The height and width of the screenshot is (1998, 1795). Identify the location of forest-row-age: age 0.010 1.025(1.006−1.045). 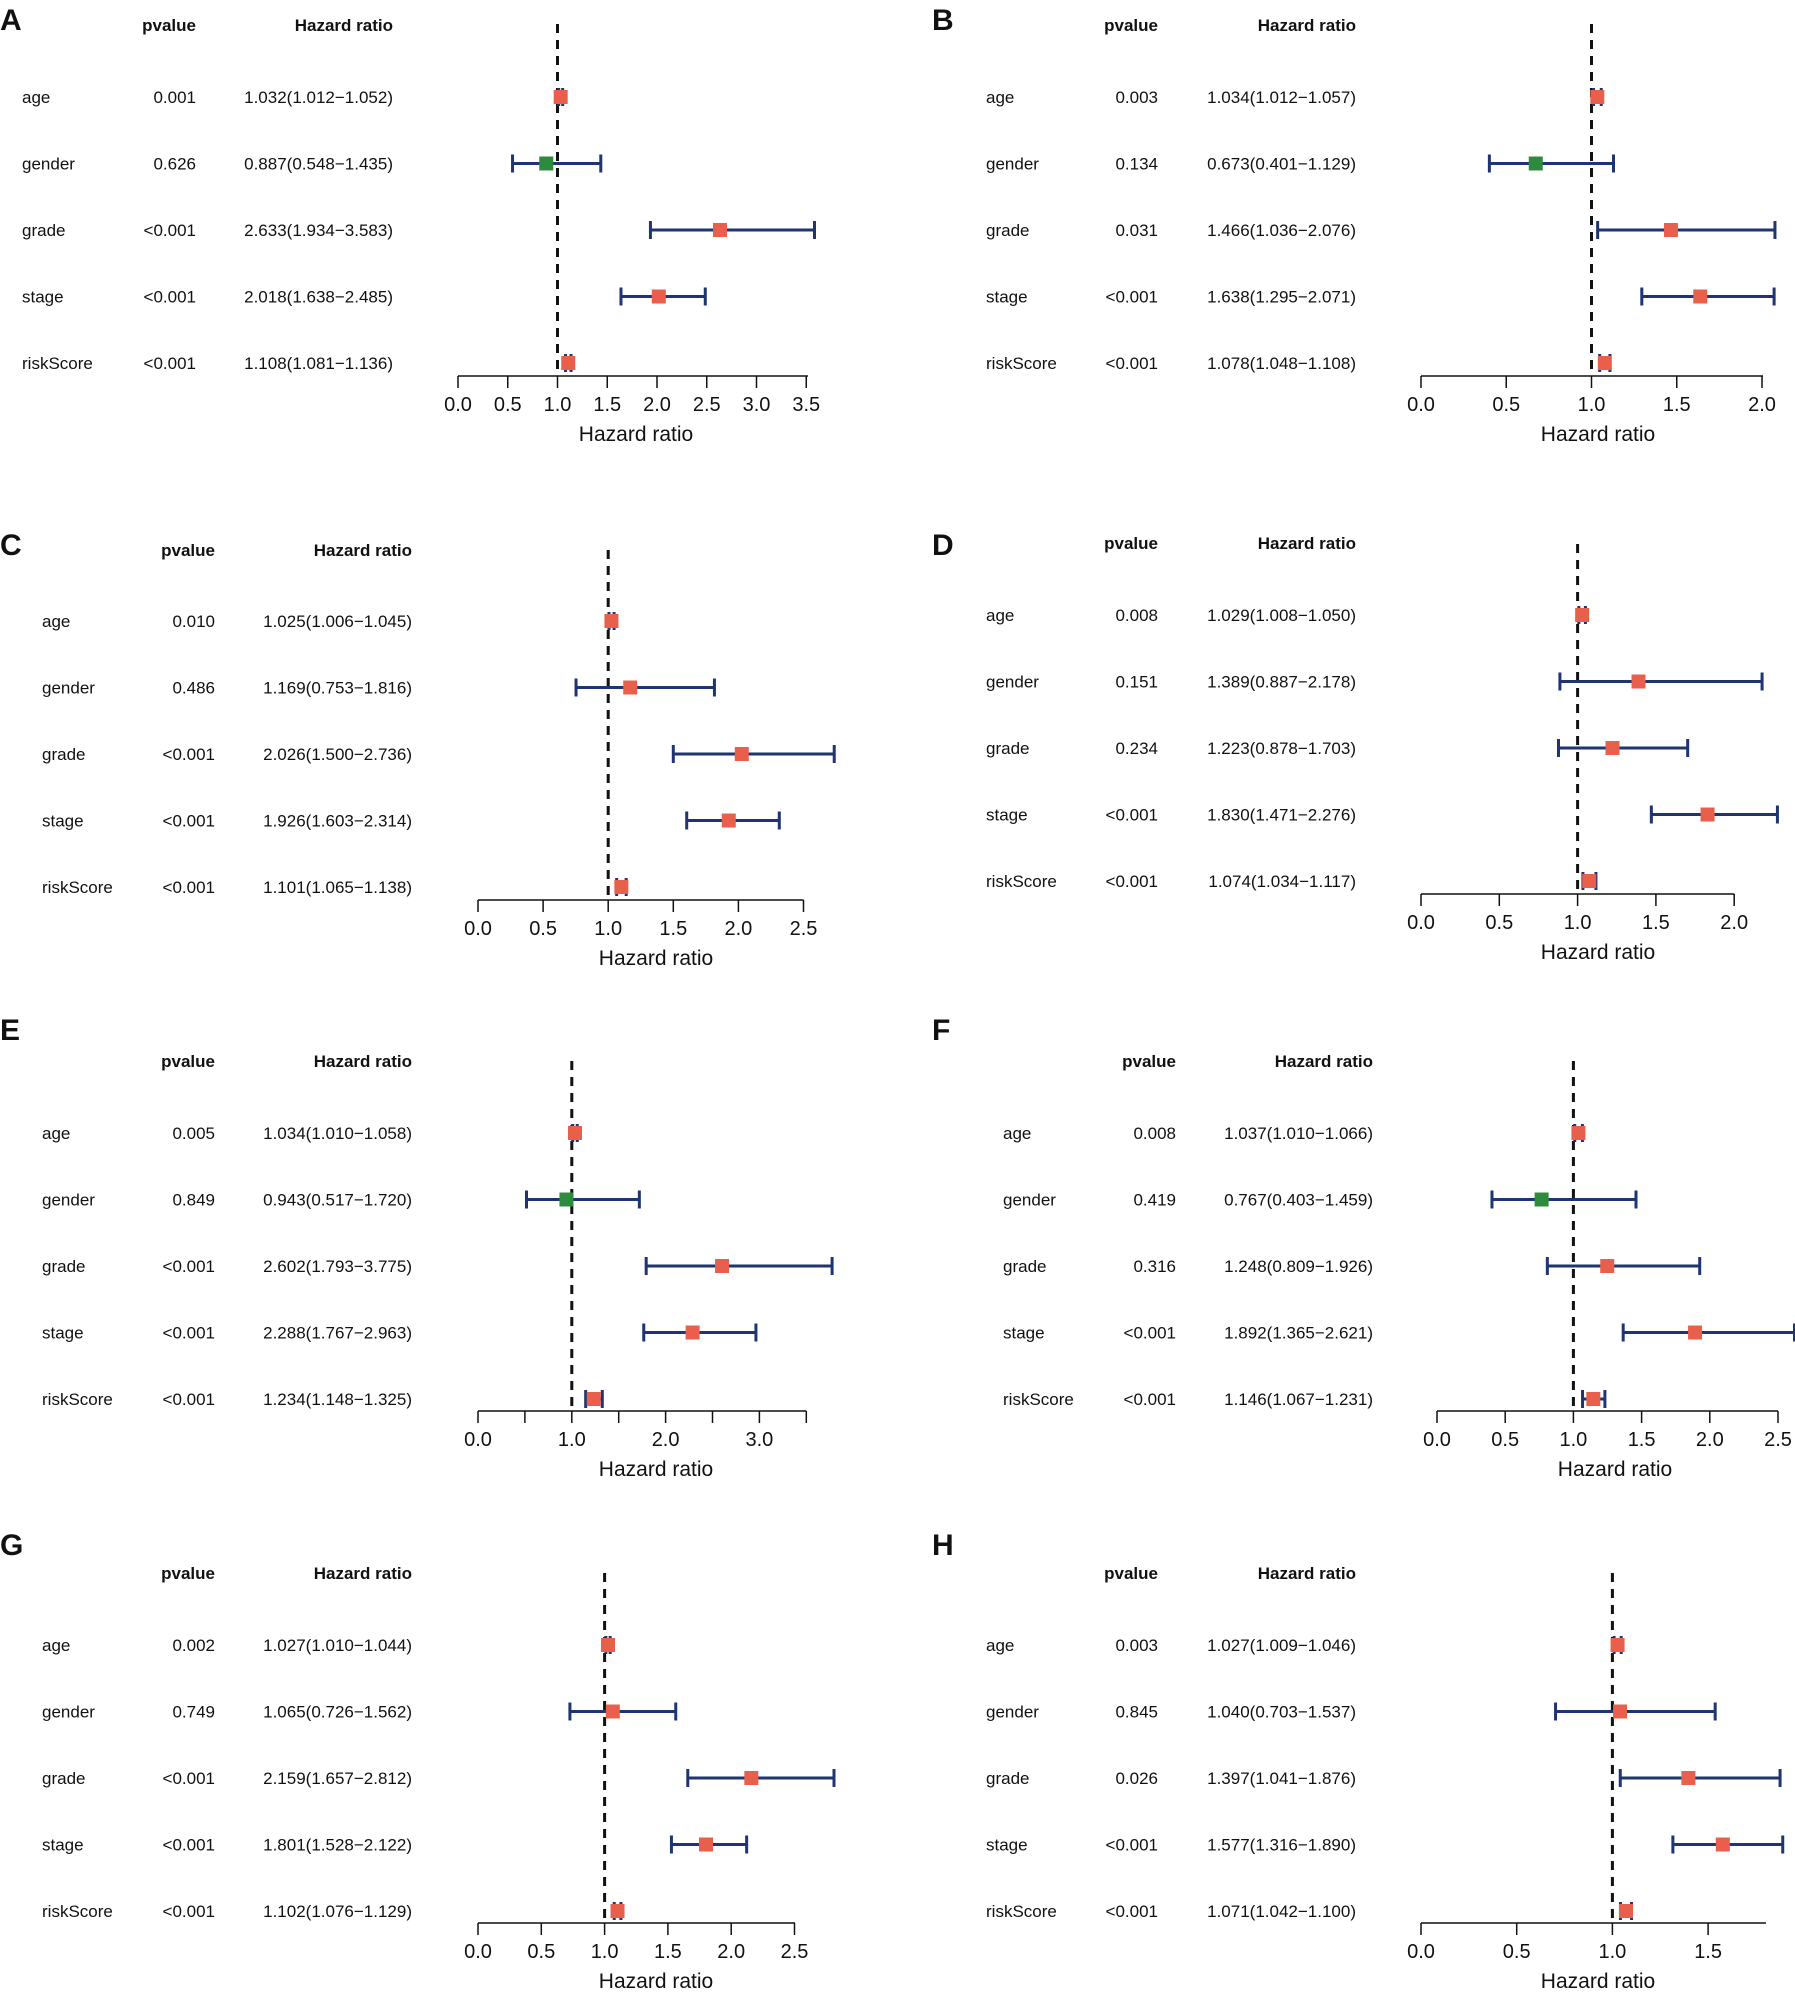
(330, 621).